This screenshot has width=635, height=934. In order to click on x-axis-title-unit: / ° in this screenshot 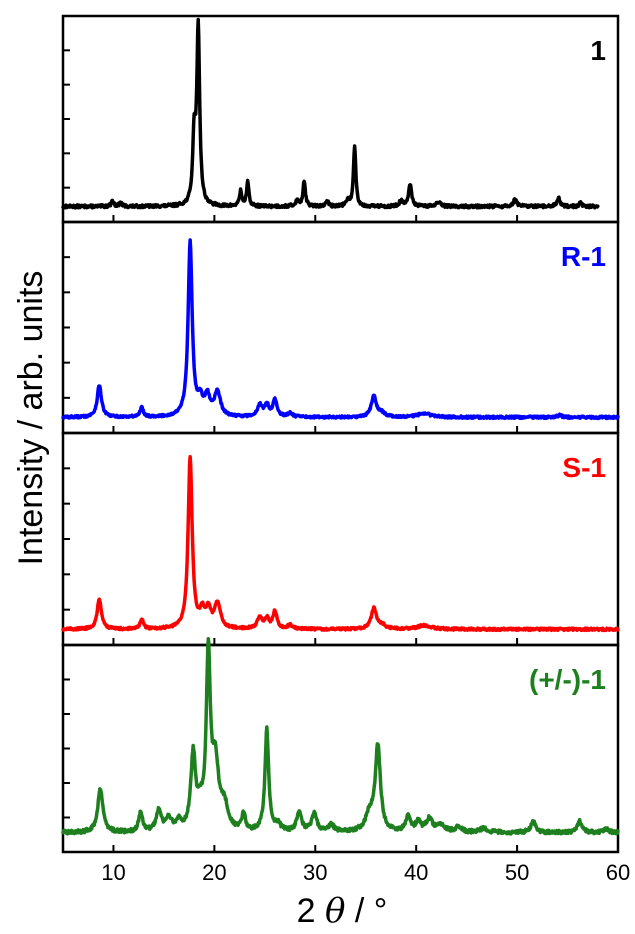, I will do `click(366, 911)`.